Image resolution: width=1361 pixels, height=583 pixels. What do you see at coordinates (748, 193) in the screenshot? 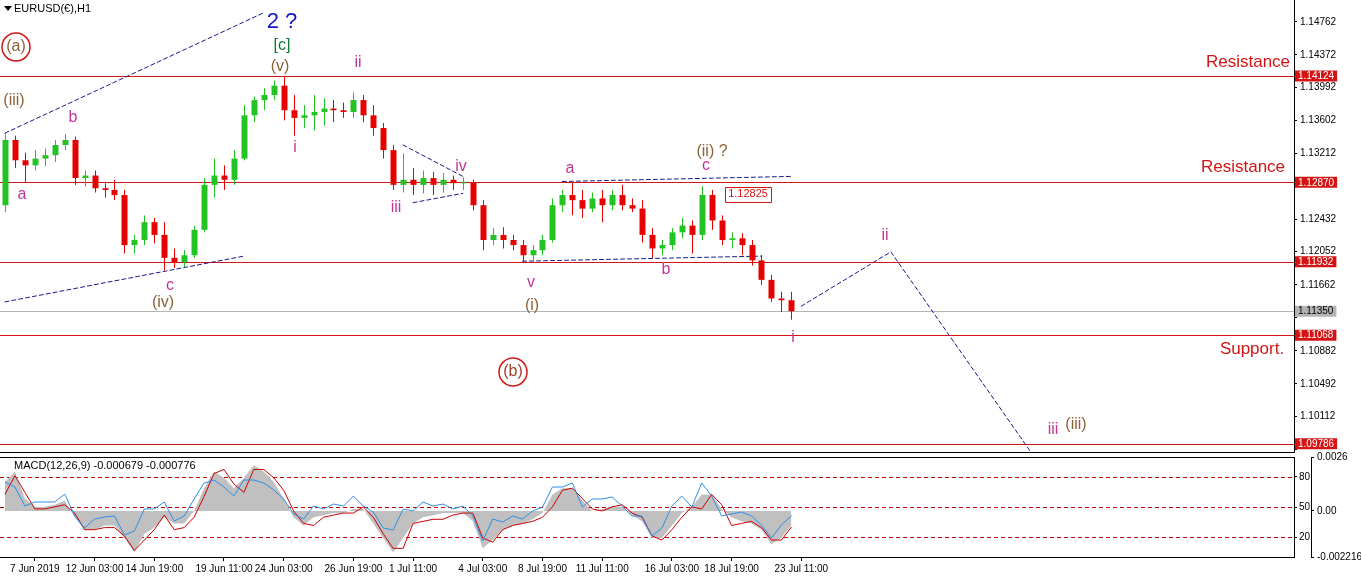
I see `annotation: 1.12825` at bounding box center [748, 193].